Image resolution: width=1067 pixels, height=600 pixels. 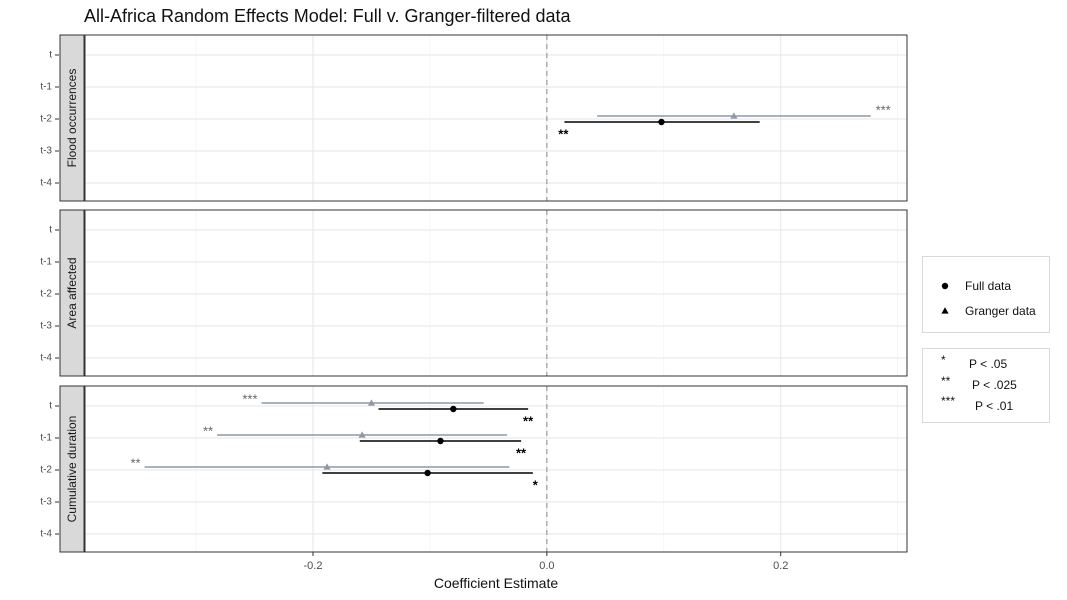 I want to click on legend-sig-symbol-3: ***, so click(x=948, y=401).